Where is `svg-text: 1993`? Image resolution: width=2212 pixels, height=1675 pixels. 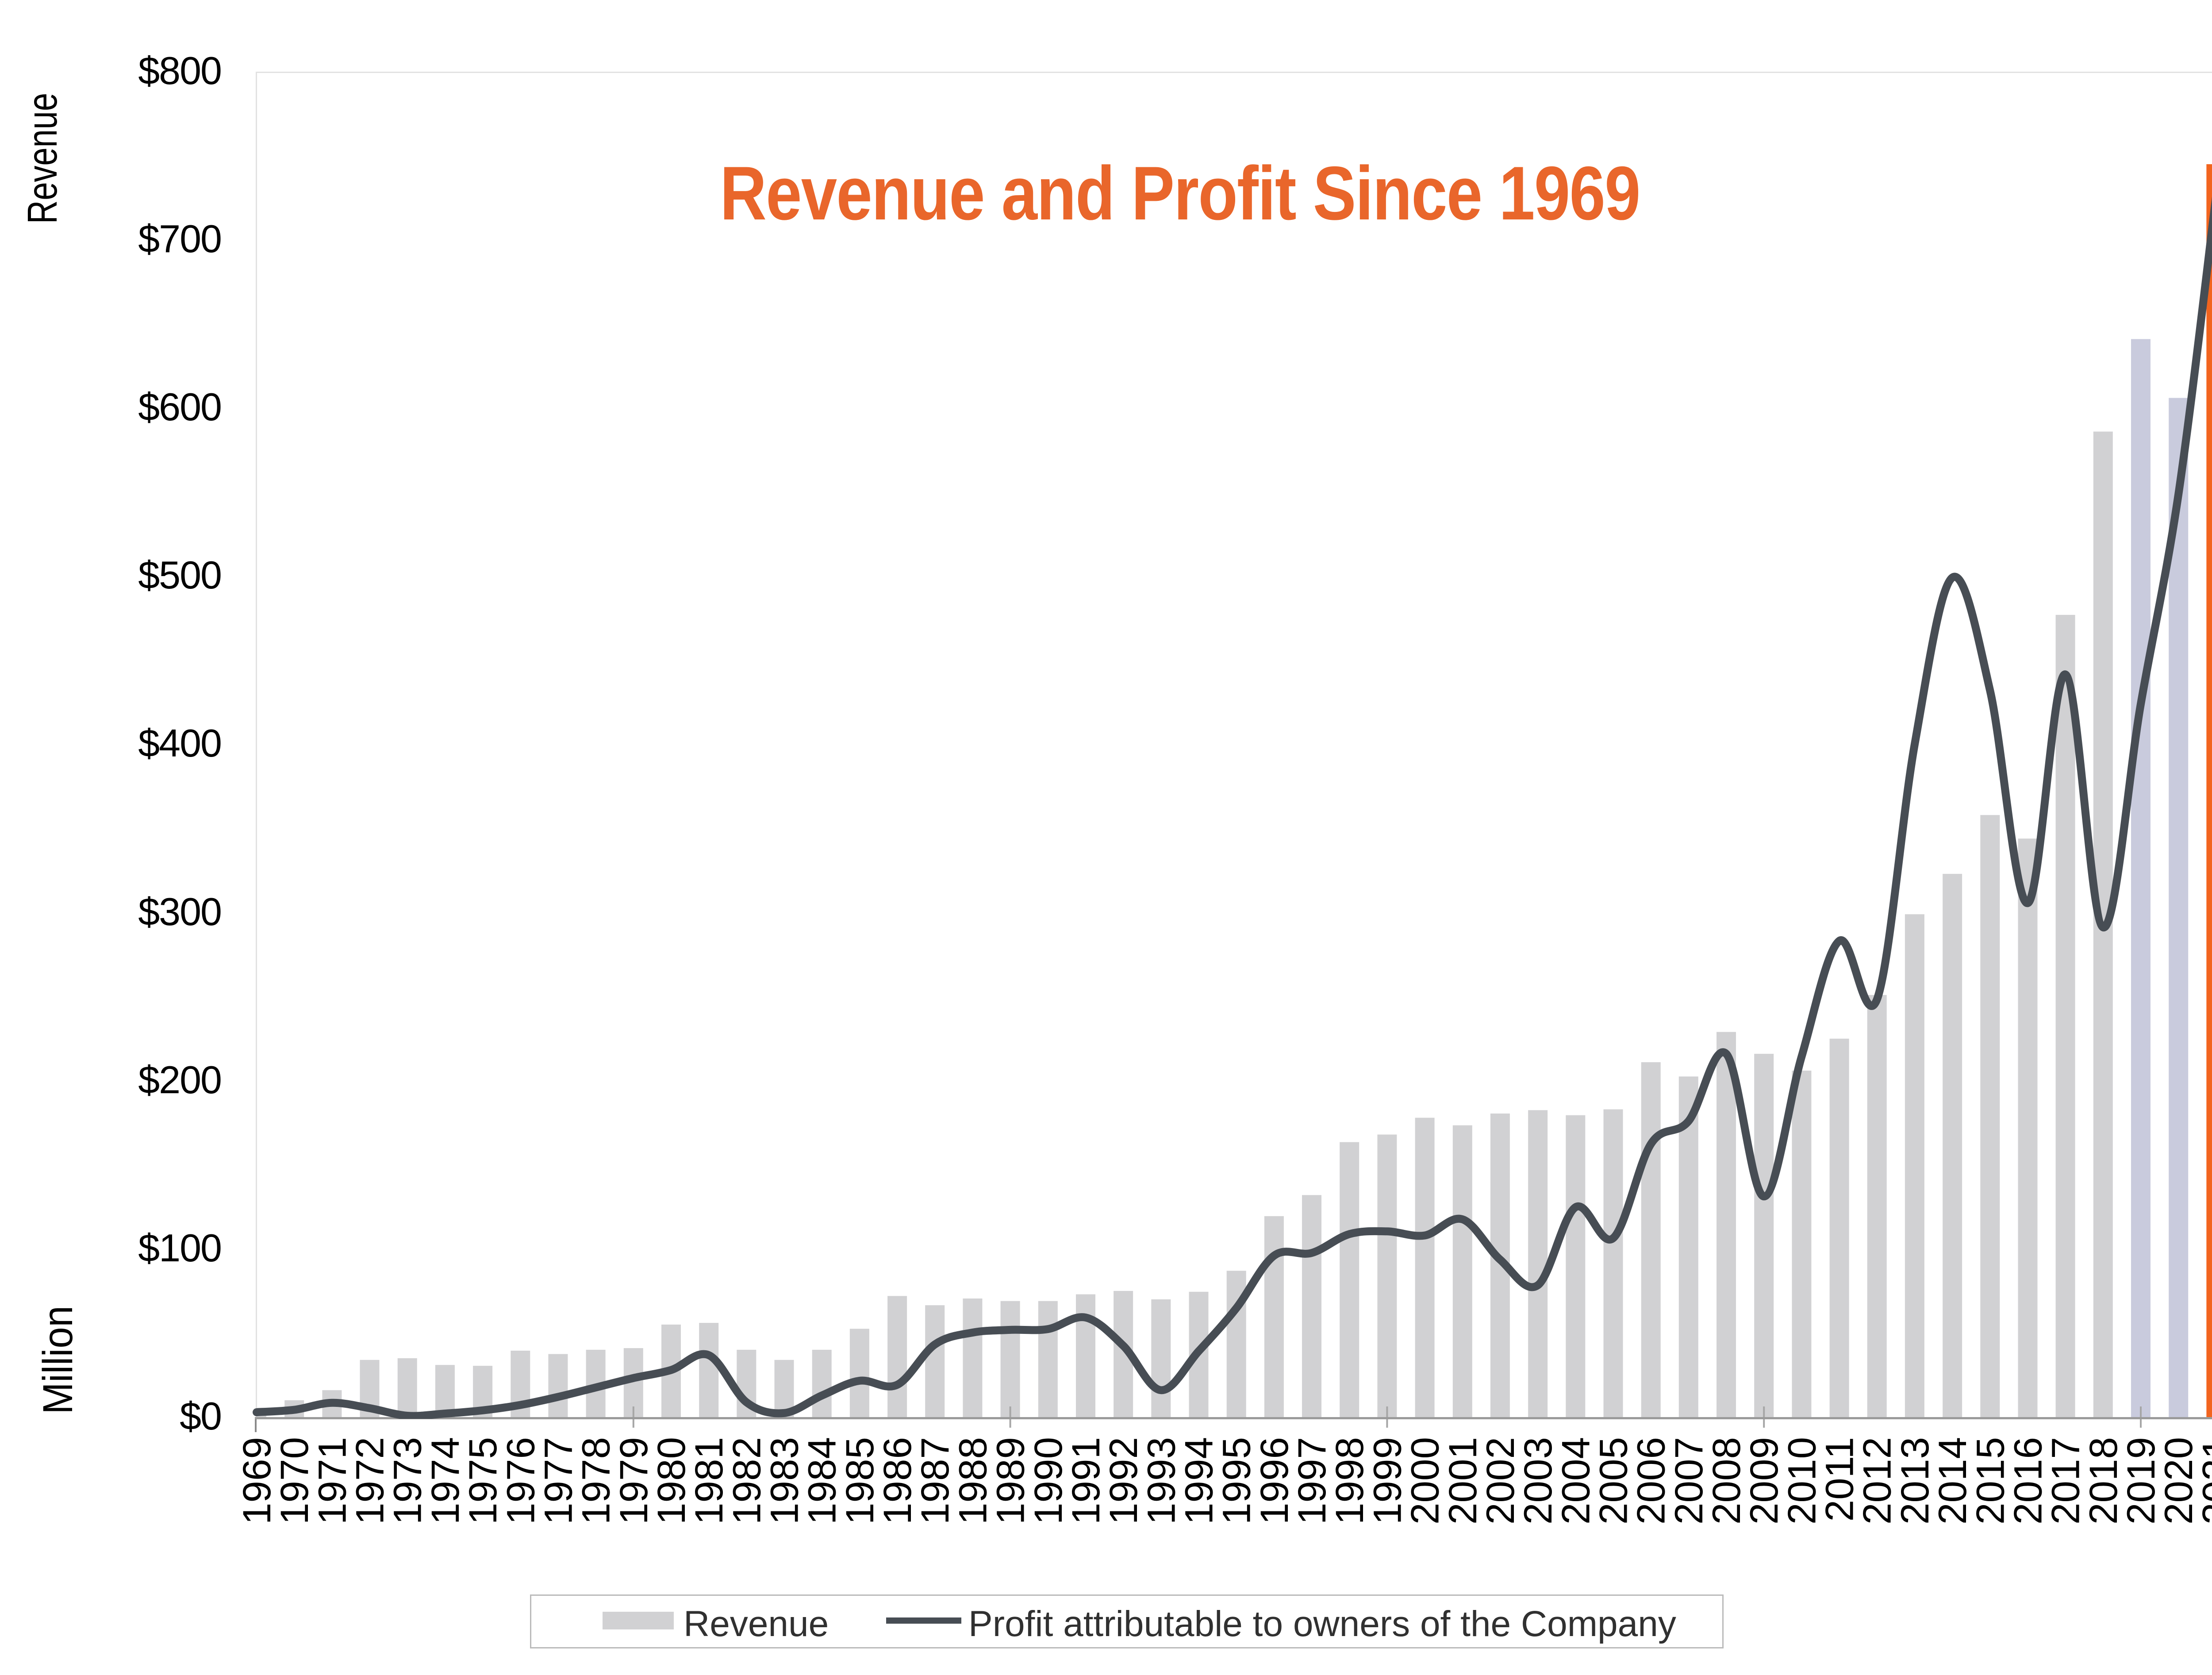
svg-text: 1993 is located at coordinates (1161, 1481).